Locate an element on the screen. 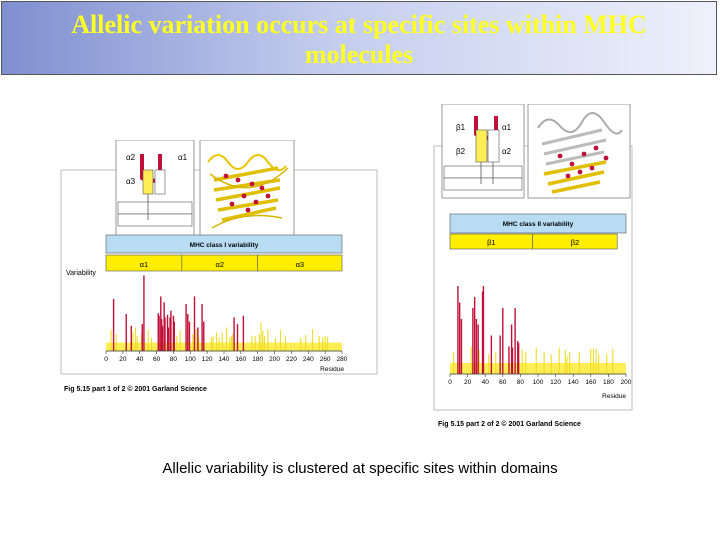 This screenshot has width=720, height=540. x-tick-label: 160 is located at coordinates (240, 359).